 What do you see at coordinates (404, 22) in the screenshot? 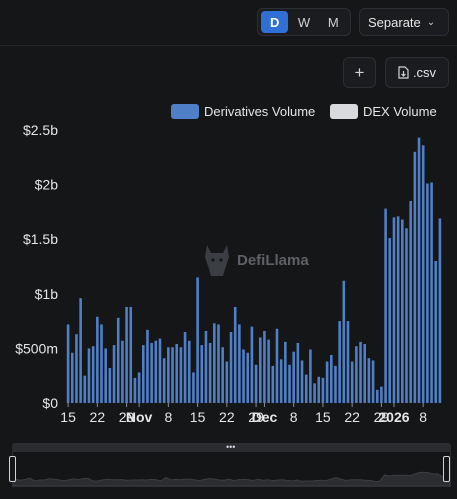
I see `display-mode-select: Separate ⌄` at bounding box center [404, 22].